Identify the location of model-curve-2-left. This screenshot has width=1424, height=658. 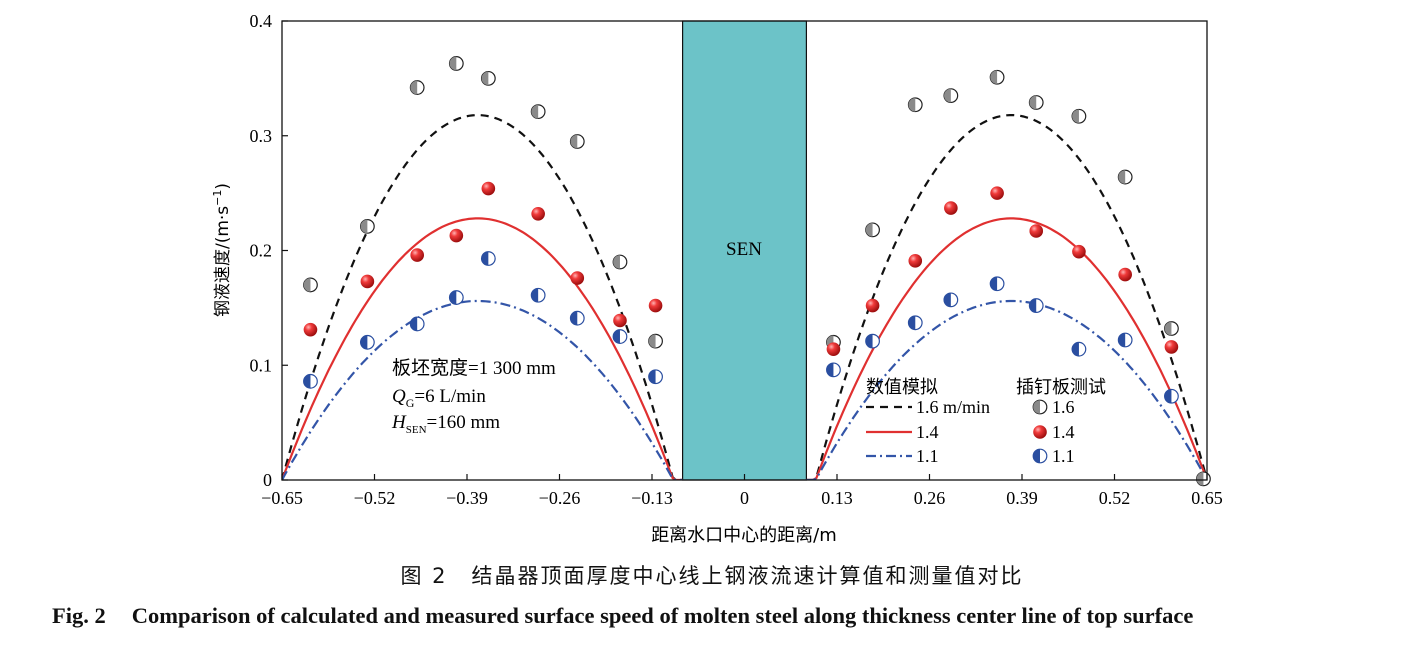
(482, 389).